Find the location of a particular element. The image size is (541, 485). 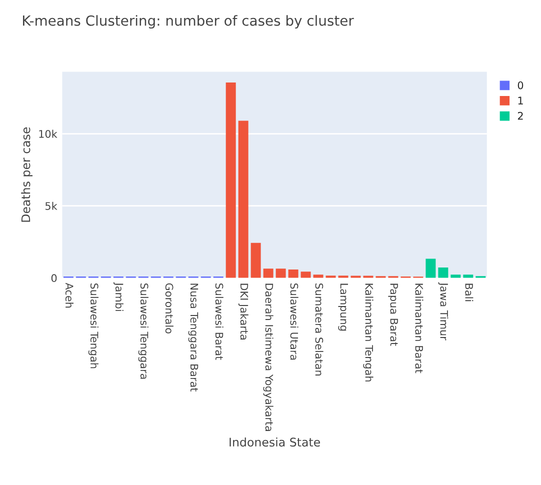

x-tick-label: Sulawesi Utara is located at coordinates (294, 321).